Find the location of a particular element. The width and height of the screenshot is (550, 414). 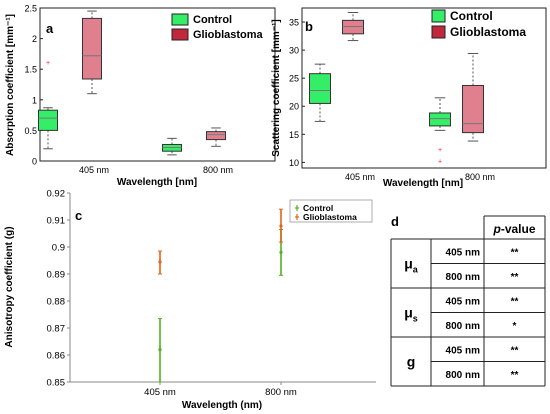

boxes-a: + is located at coordinates (132, 83).